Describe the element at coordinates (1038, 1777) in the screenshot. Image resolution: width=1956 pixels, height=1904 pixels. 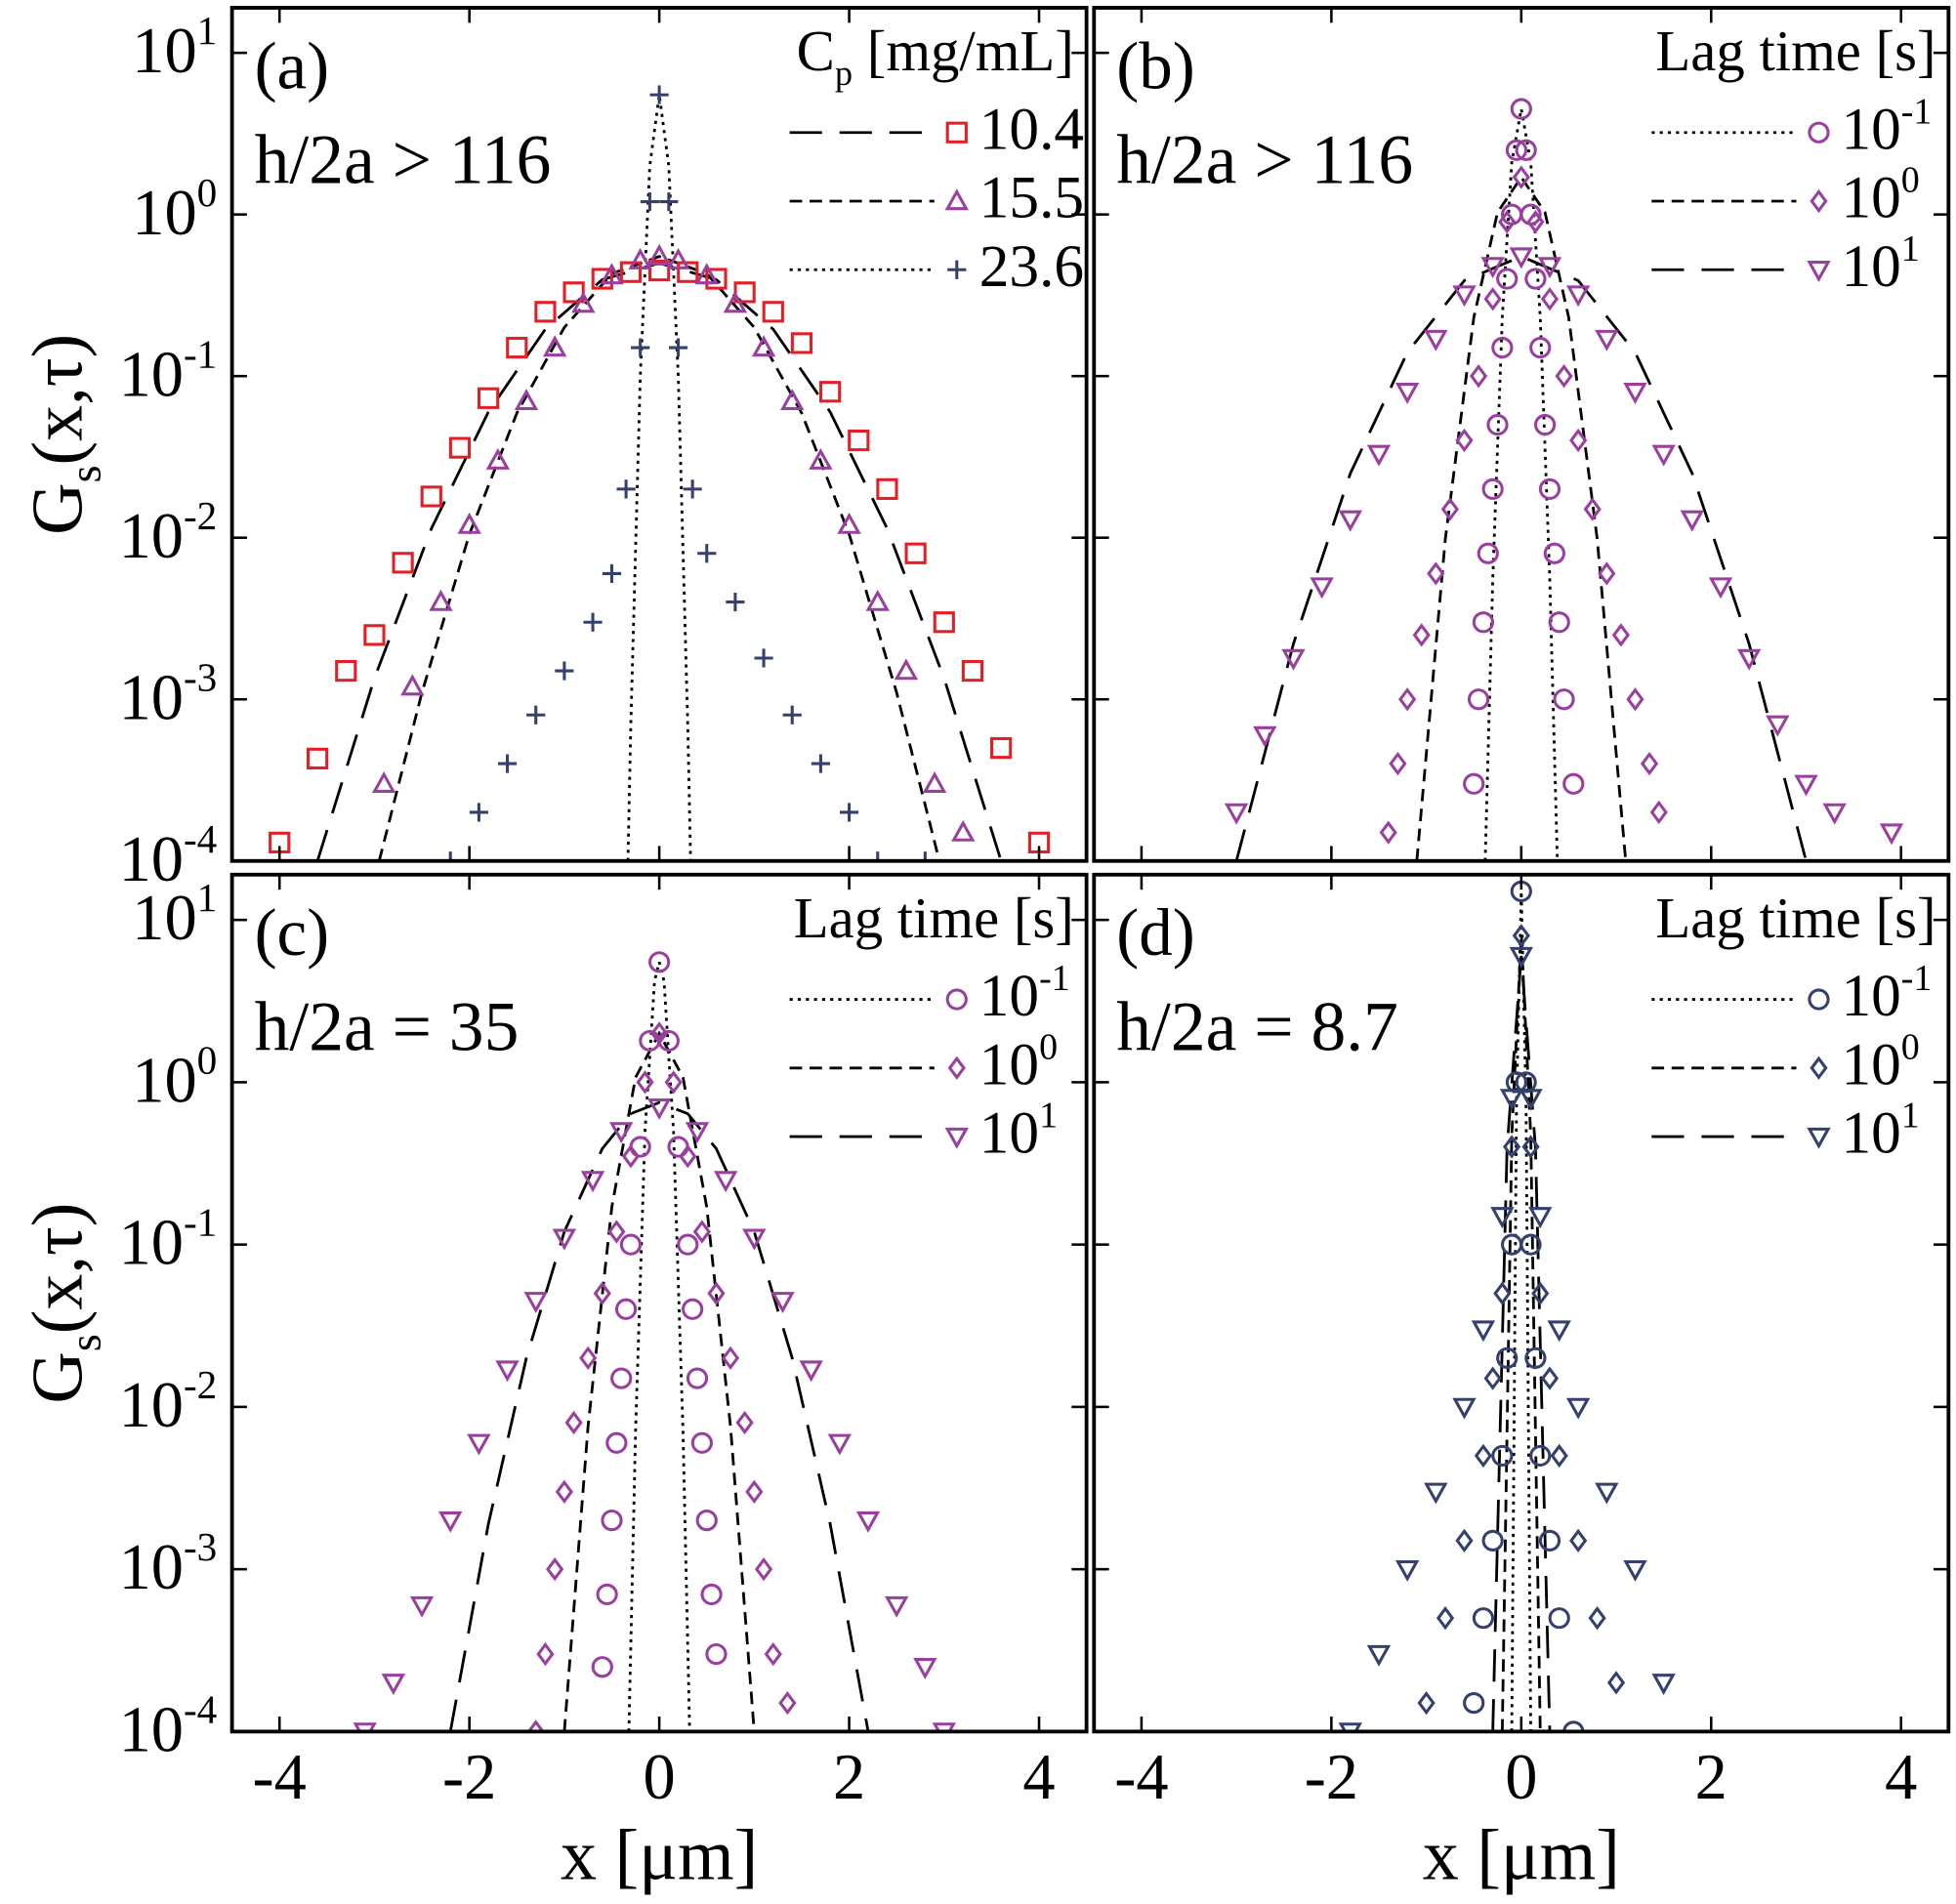
I see `x-tick-label: 4` at that location.